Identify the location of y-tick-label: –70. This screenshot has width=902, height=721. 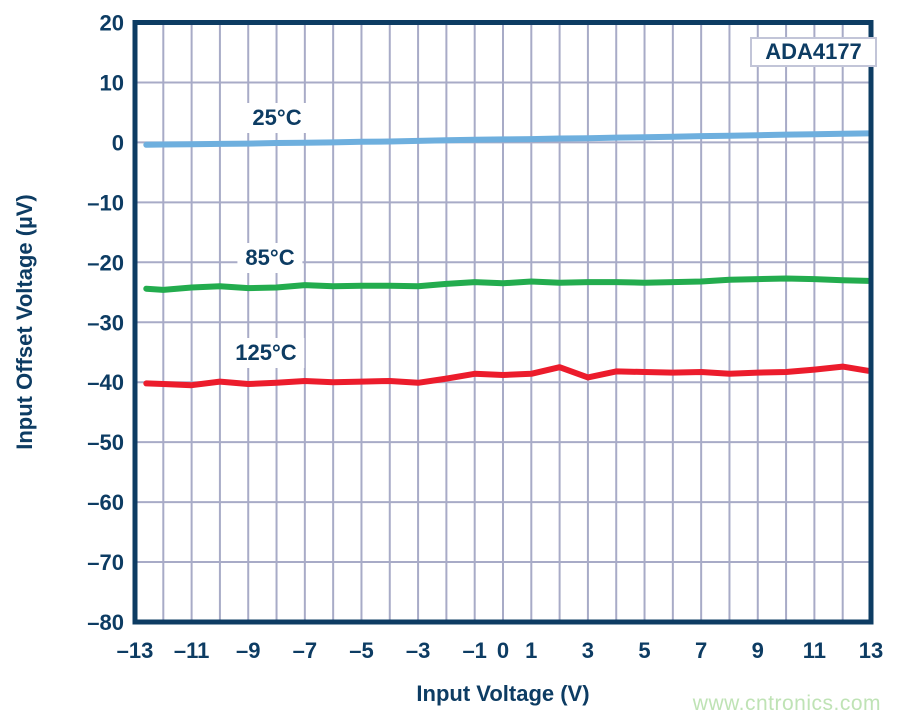
(105, 562).